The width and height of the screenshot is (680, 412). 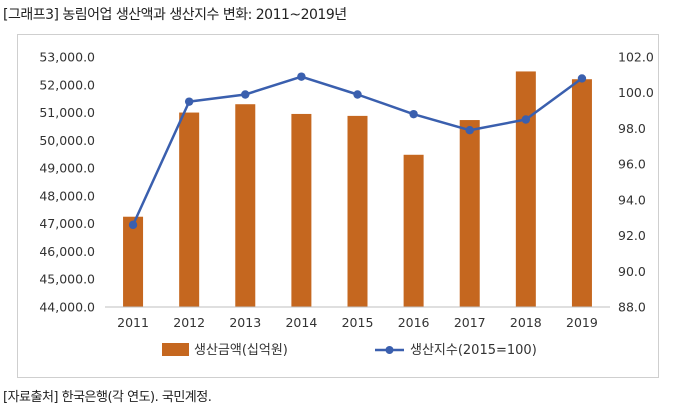 What do you see at coordinates (107, 397) in the screenshot?
I see `source-note: [자료출처] 한국은행(각 연도). 국민계정.` at bounding box center [107, 397].